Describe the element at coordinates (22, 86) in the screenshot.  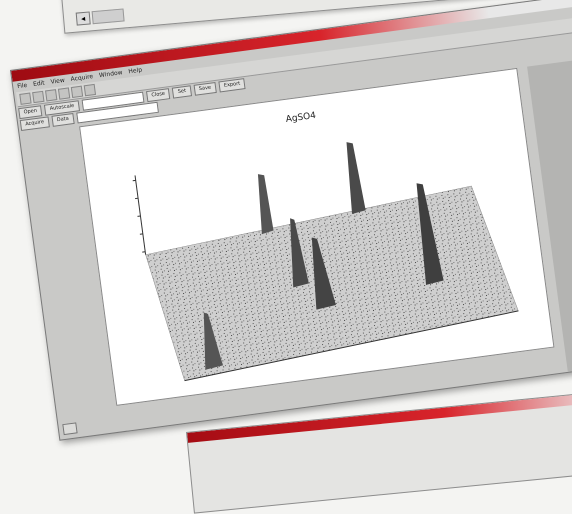
I see `menu-file: File` at that location.